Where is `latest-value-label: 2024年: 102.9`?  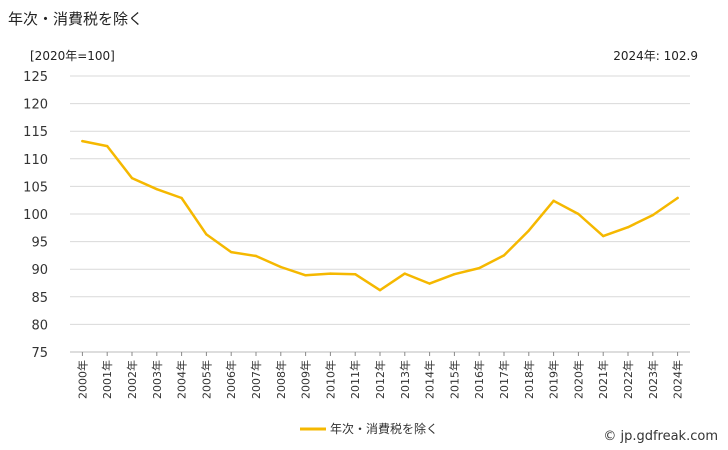
latest-value-label: 2024年: 102.9 is located at coordinates (655, 56).